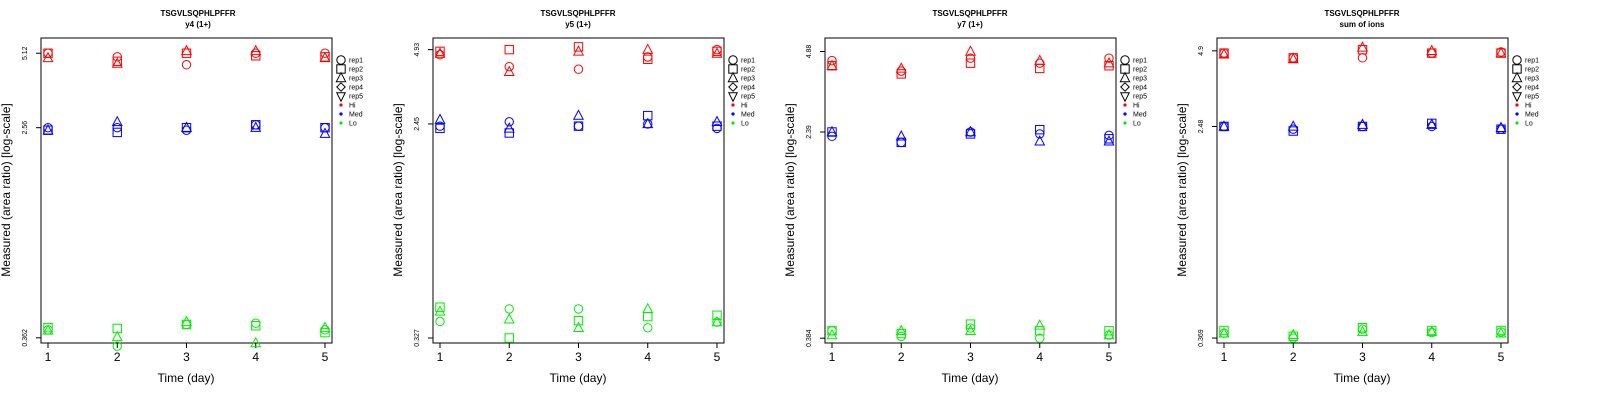  Describe the element at coordinates (341, 105) in the screenshot. I see `legend-hi-icon` at that location.